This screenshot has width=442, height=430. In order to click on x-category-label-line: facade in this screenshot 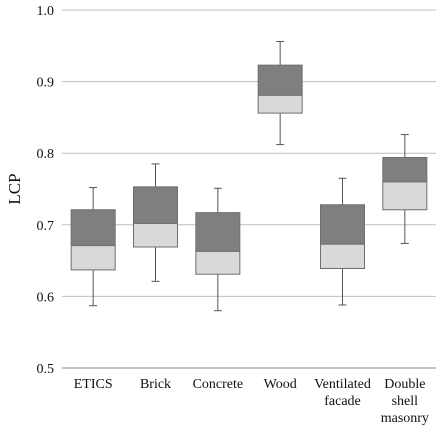, I will do `click(342, 401)`.